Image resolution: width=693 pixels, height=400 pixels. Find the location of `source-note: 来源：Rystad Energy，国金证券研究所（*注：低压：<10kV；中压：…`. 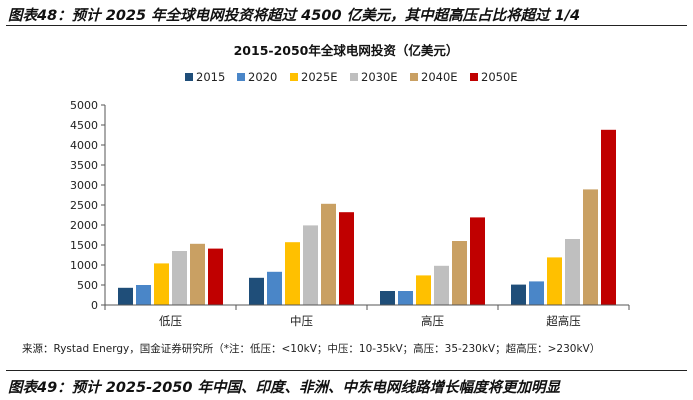

source-note: 来源：Rystad Energy，国金证券研究所（*注：低压：<10kV；中压：… is located at coordinates (311, 349).